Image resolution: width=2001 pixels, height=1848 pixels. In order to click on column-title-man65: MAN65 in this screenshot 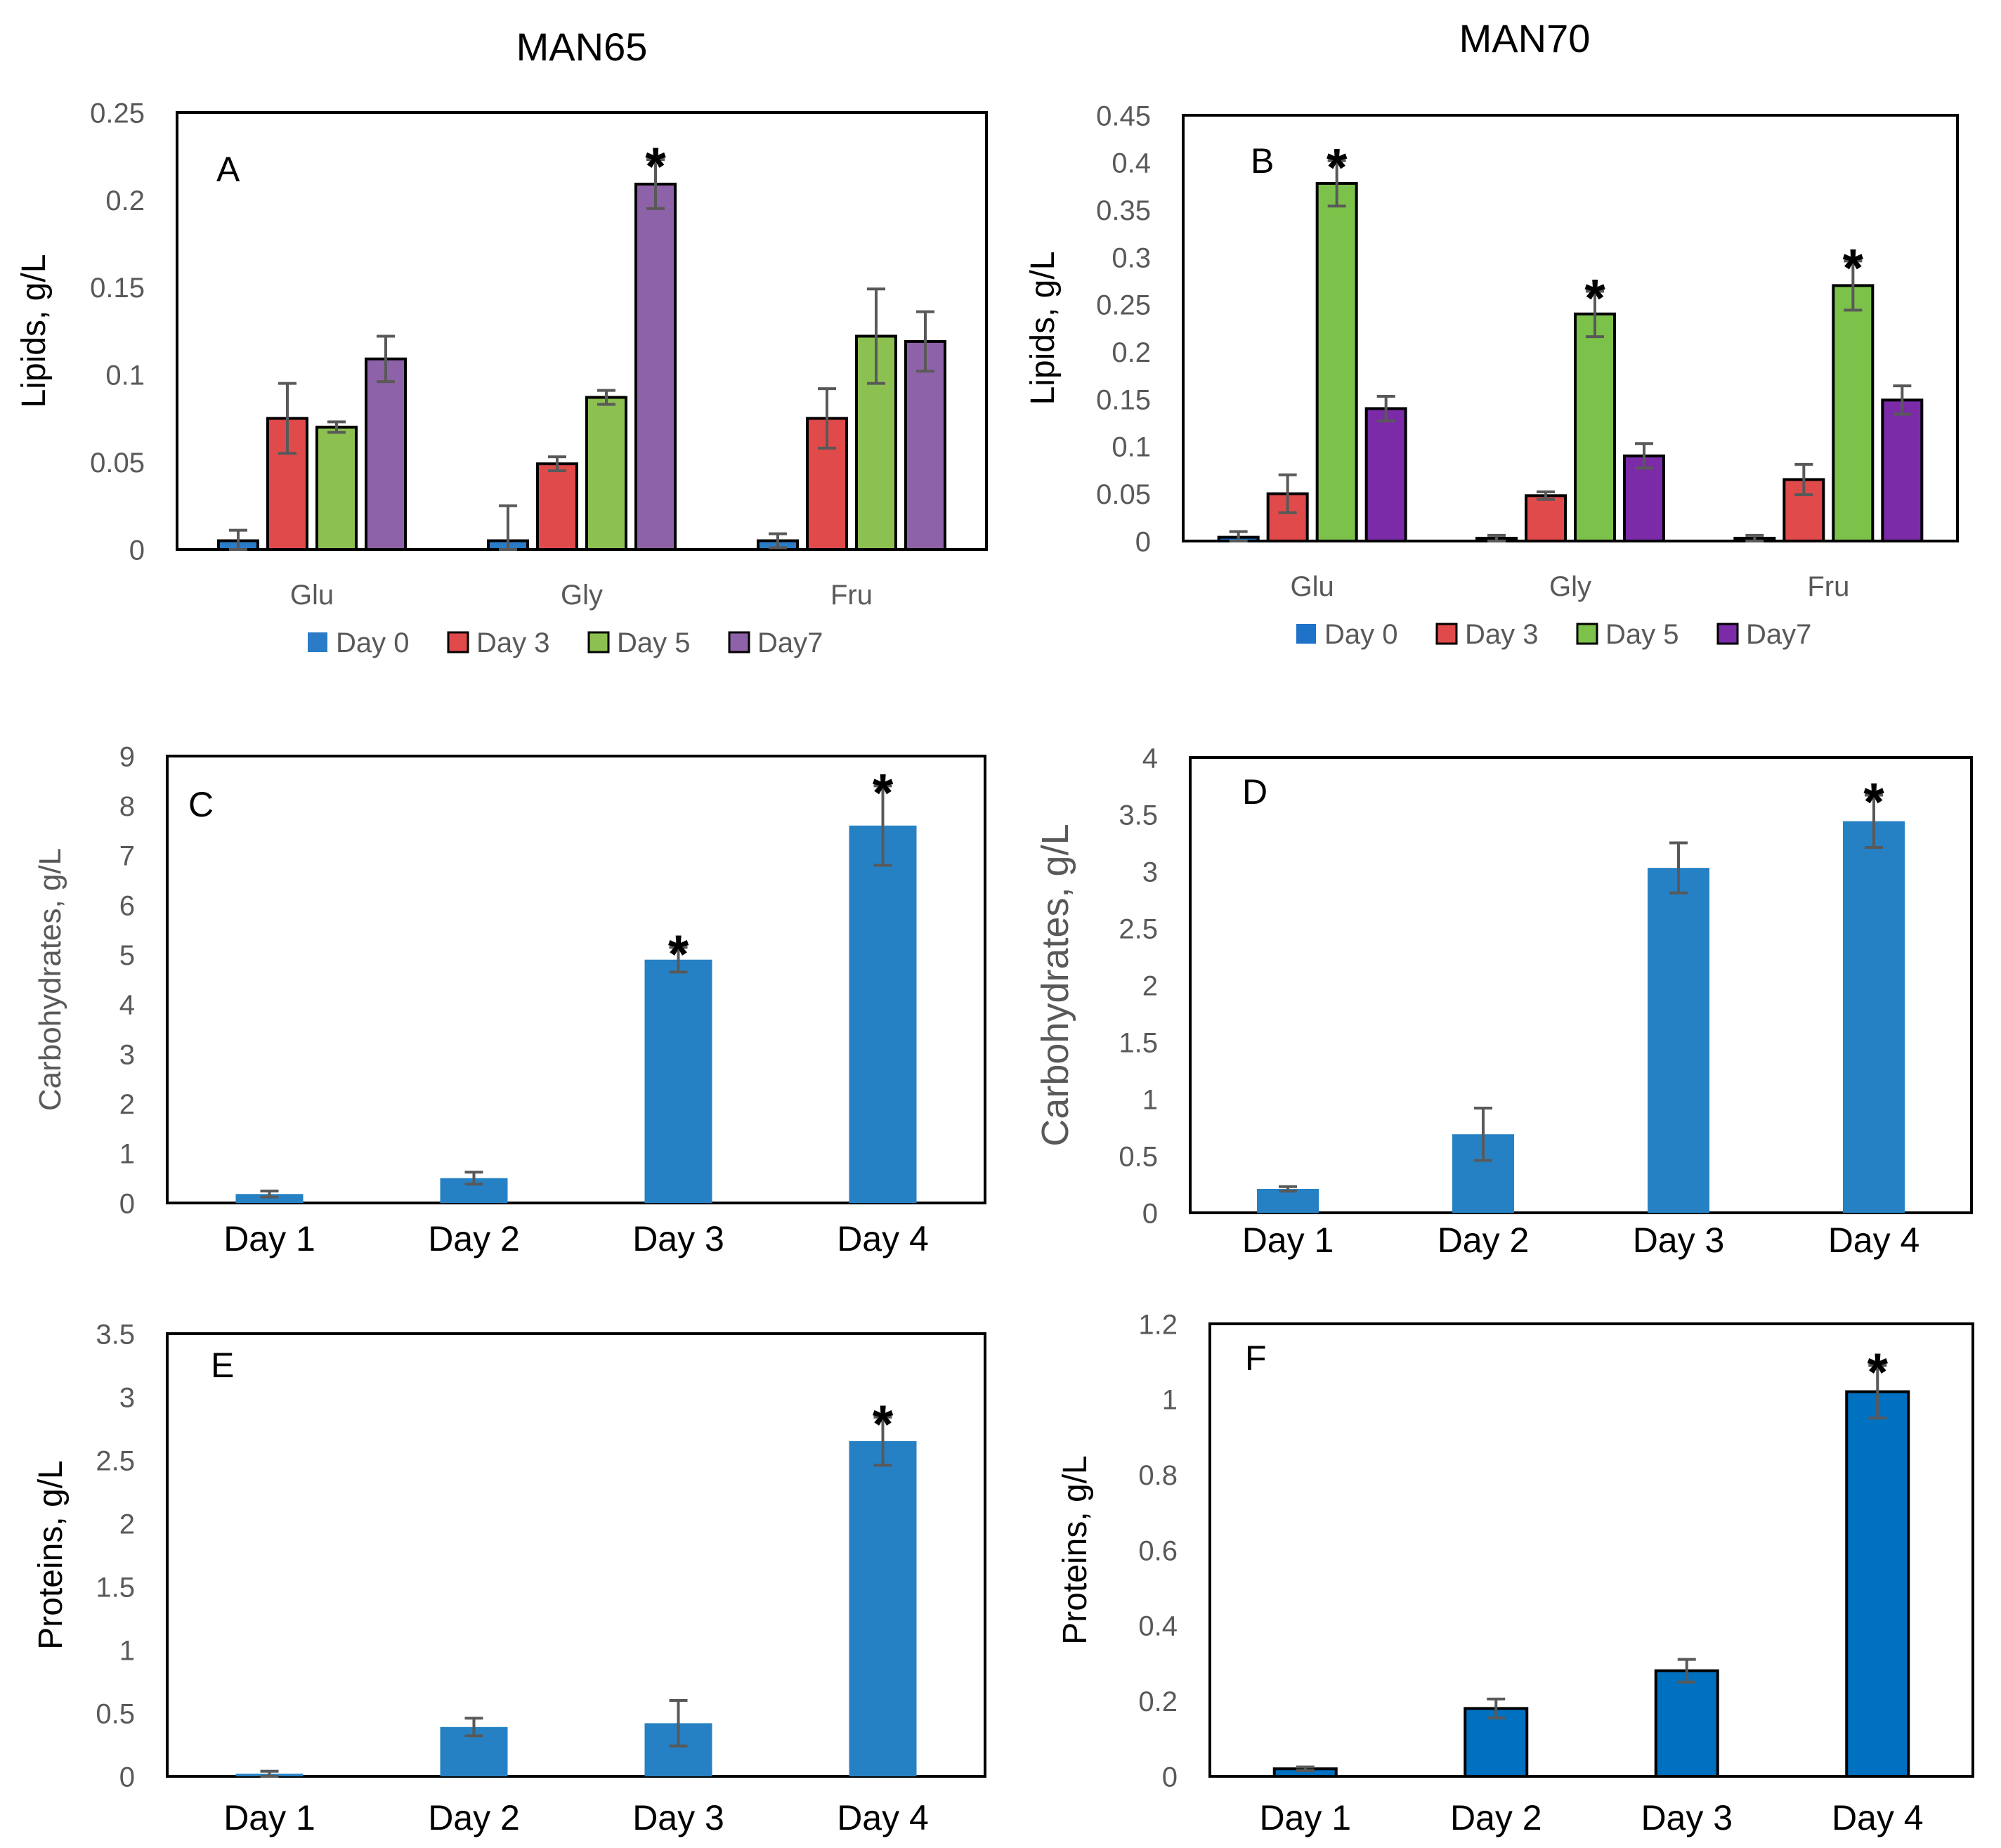, I will do `click(582, 47)`.